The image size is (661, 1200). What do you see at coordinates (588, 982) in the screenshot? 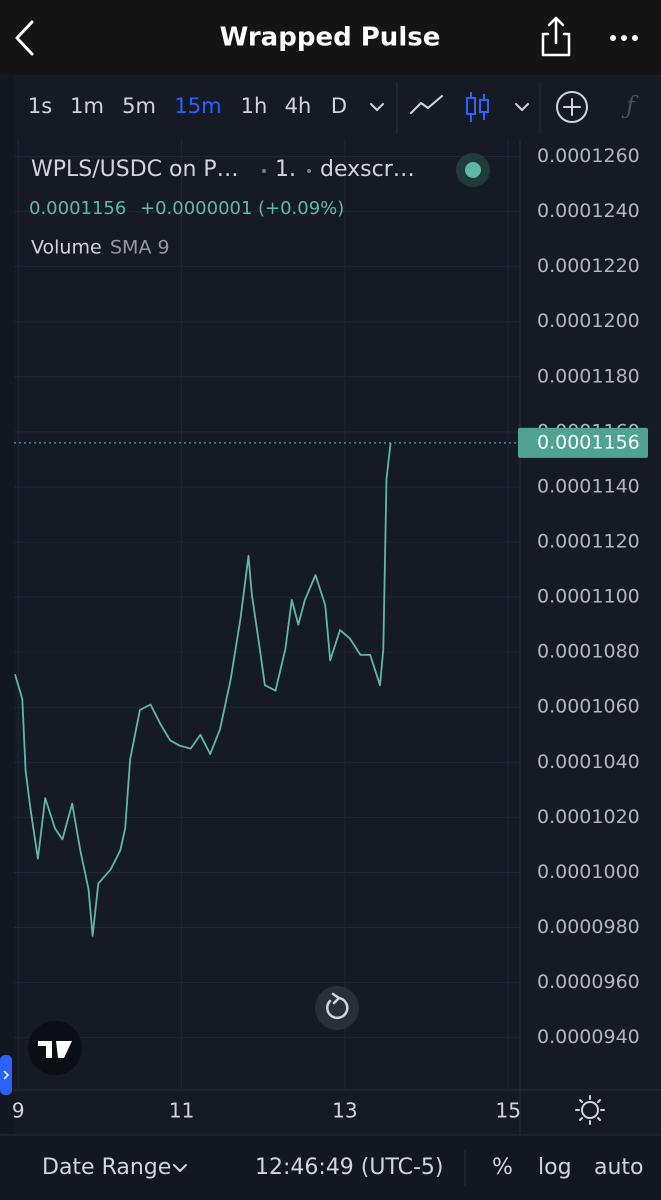
I see `y-tick-label: 0.0000960` at bounding box center [588, 982].